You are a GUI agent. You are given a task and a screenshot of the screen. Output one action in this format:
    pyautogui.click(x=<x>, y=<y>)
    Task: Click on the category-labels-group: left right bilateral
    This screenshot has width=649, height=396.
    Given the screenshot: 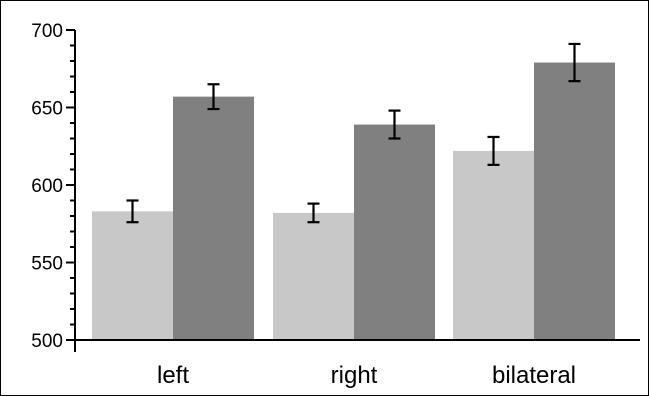 What is the action you would take?
    pyautogui.click(x=366, y=375)
    